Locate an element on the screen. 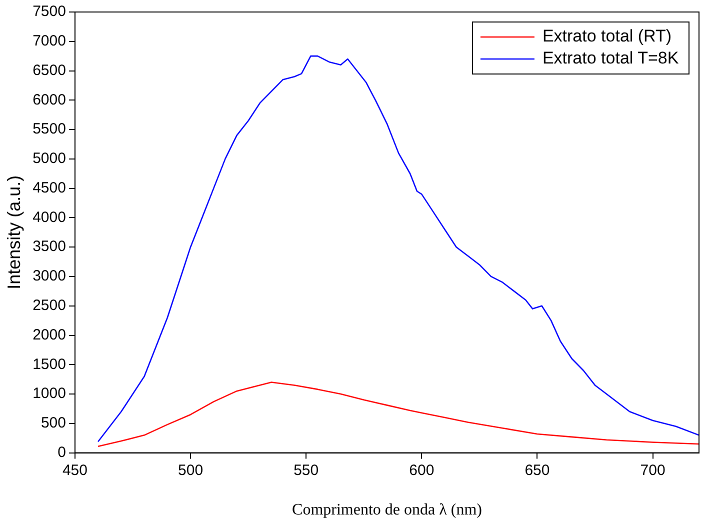 The height and width of the screenshot is (524, 701). x-tick-label: 650 is located at coordinates (537, 470).